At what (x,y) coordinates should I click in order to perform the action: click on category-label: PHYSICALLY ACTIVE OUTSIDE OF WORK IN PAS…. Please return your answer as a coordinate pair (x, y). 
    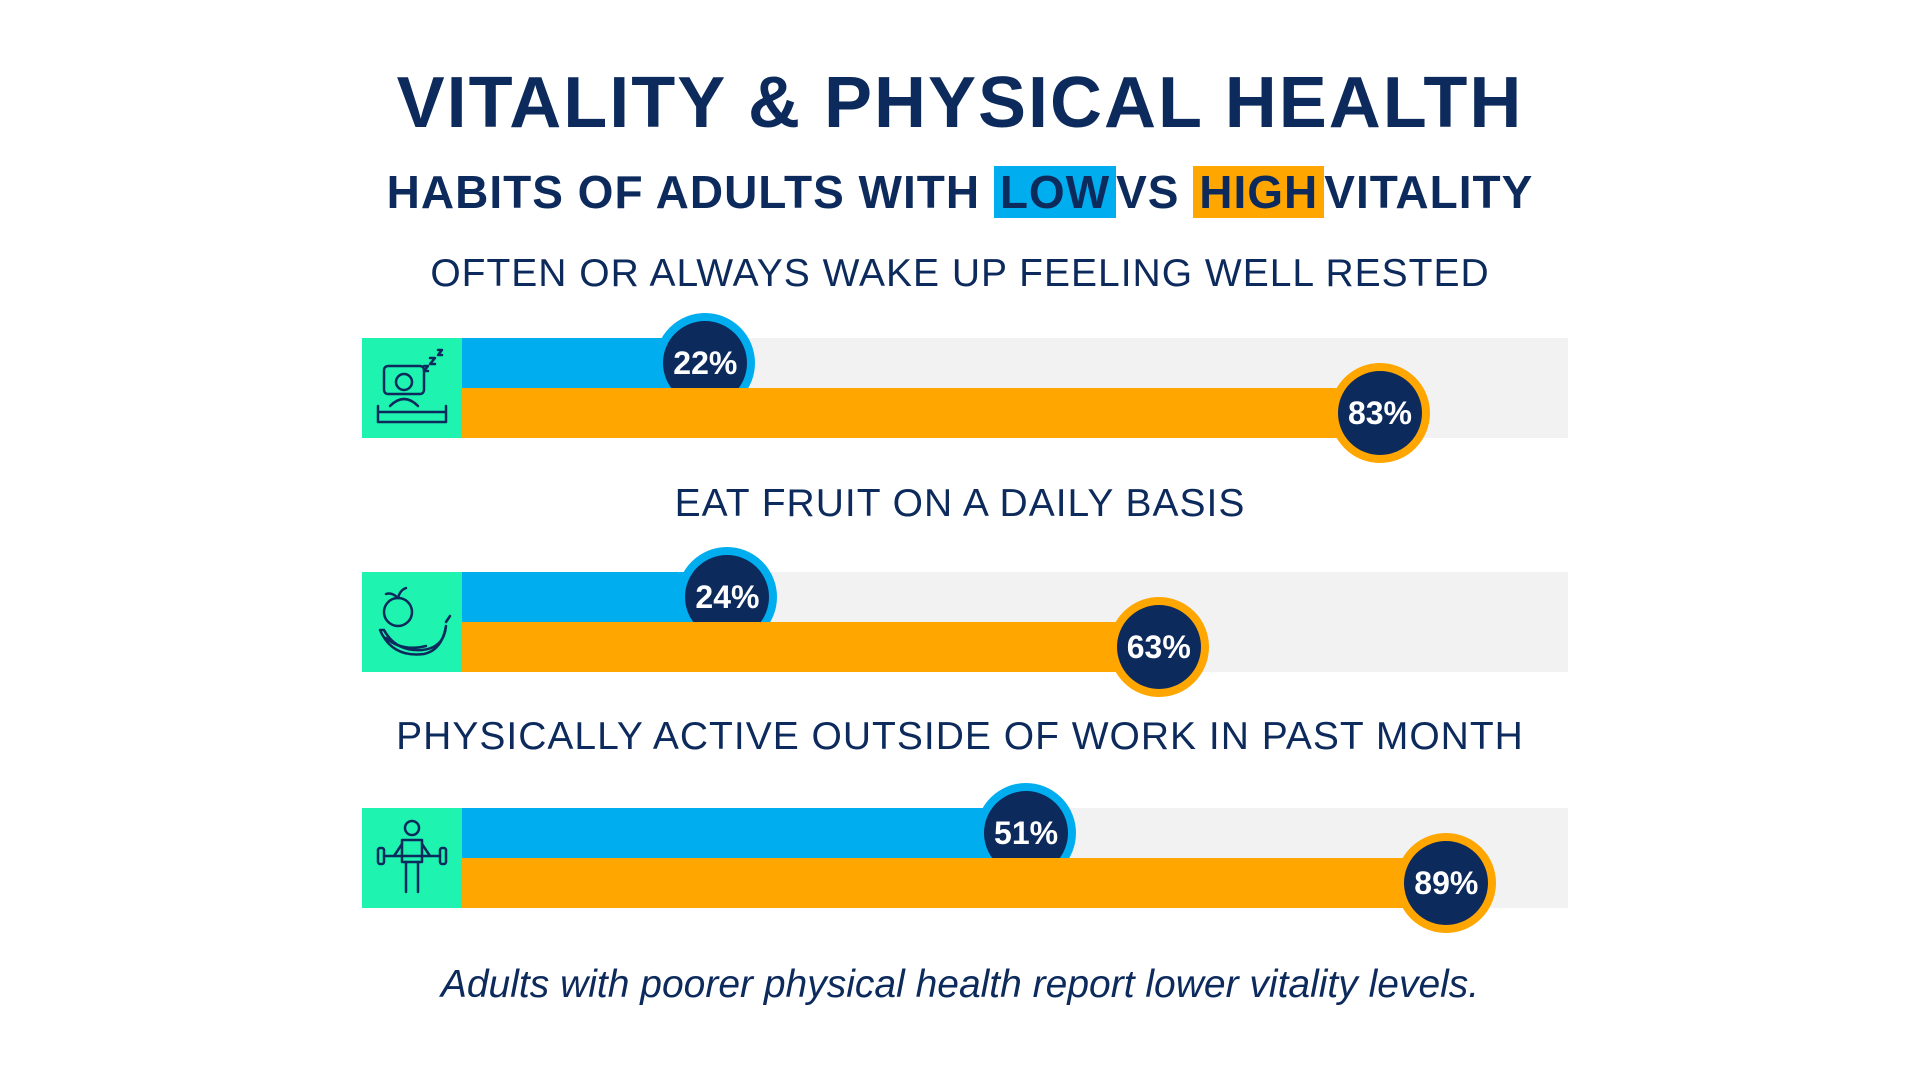
    Looking at the image, I should click on (960, 736).